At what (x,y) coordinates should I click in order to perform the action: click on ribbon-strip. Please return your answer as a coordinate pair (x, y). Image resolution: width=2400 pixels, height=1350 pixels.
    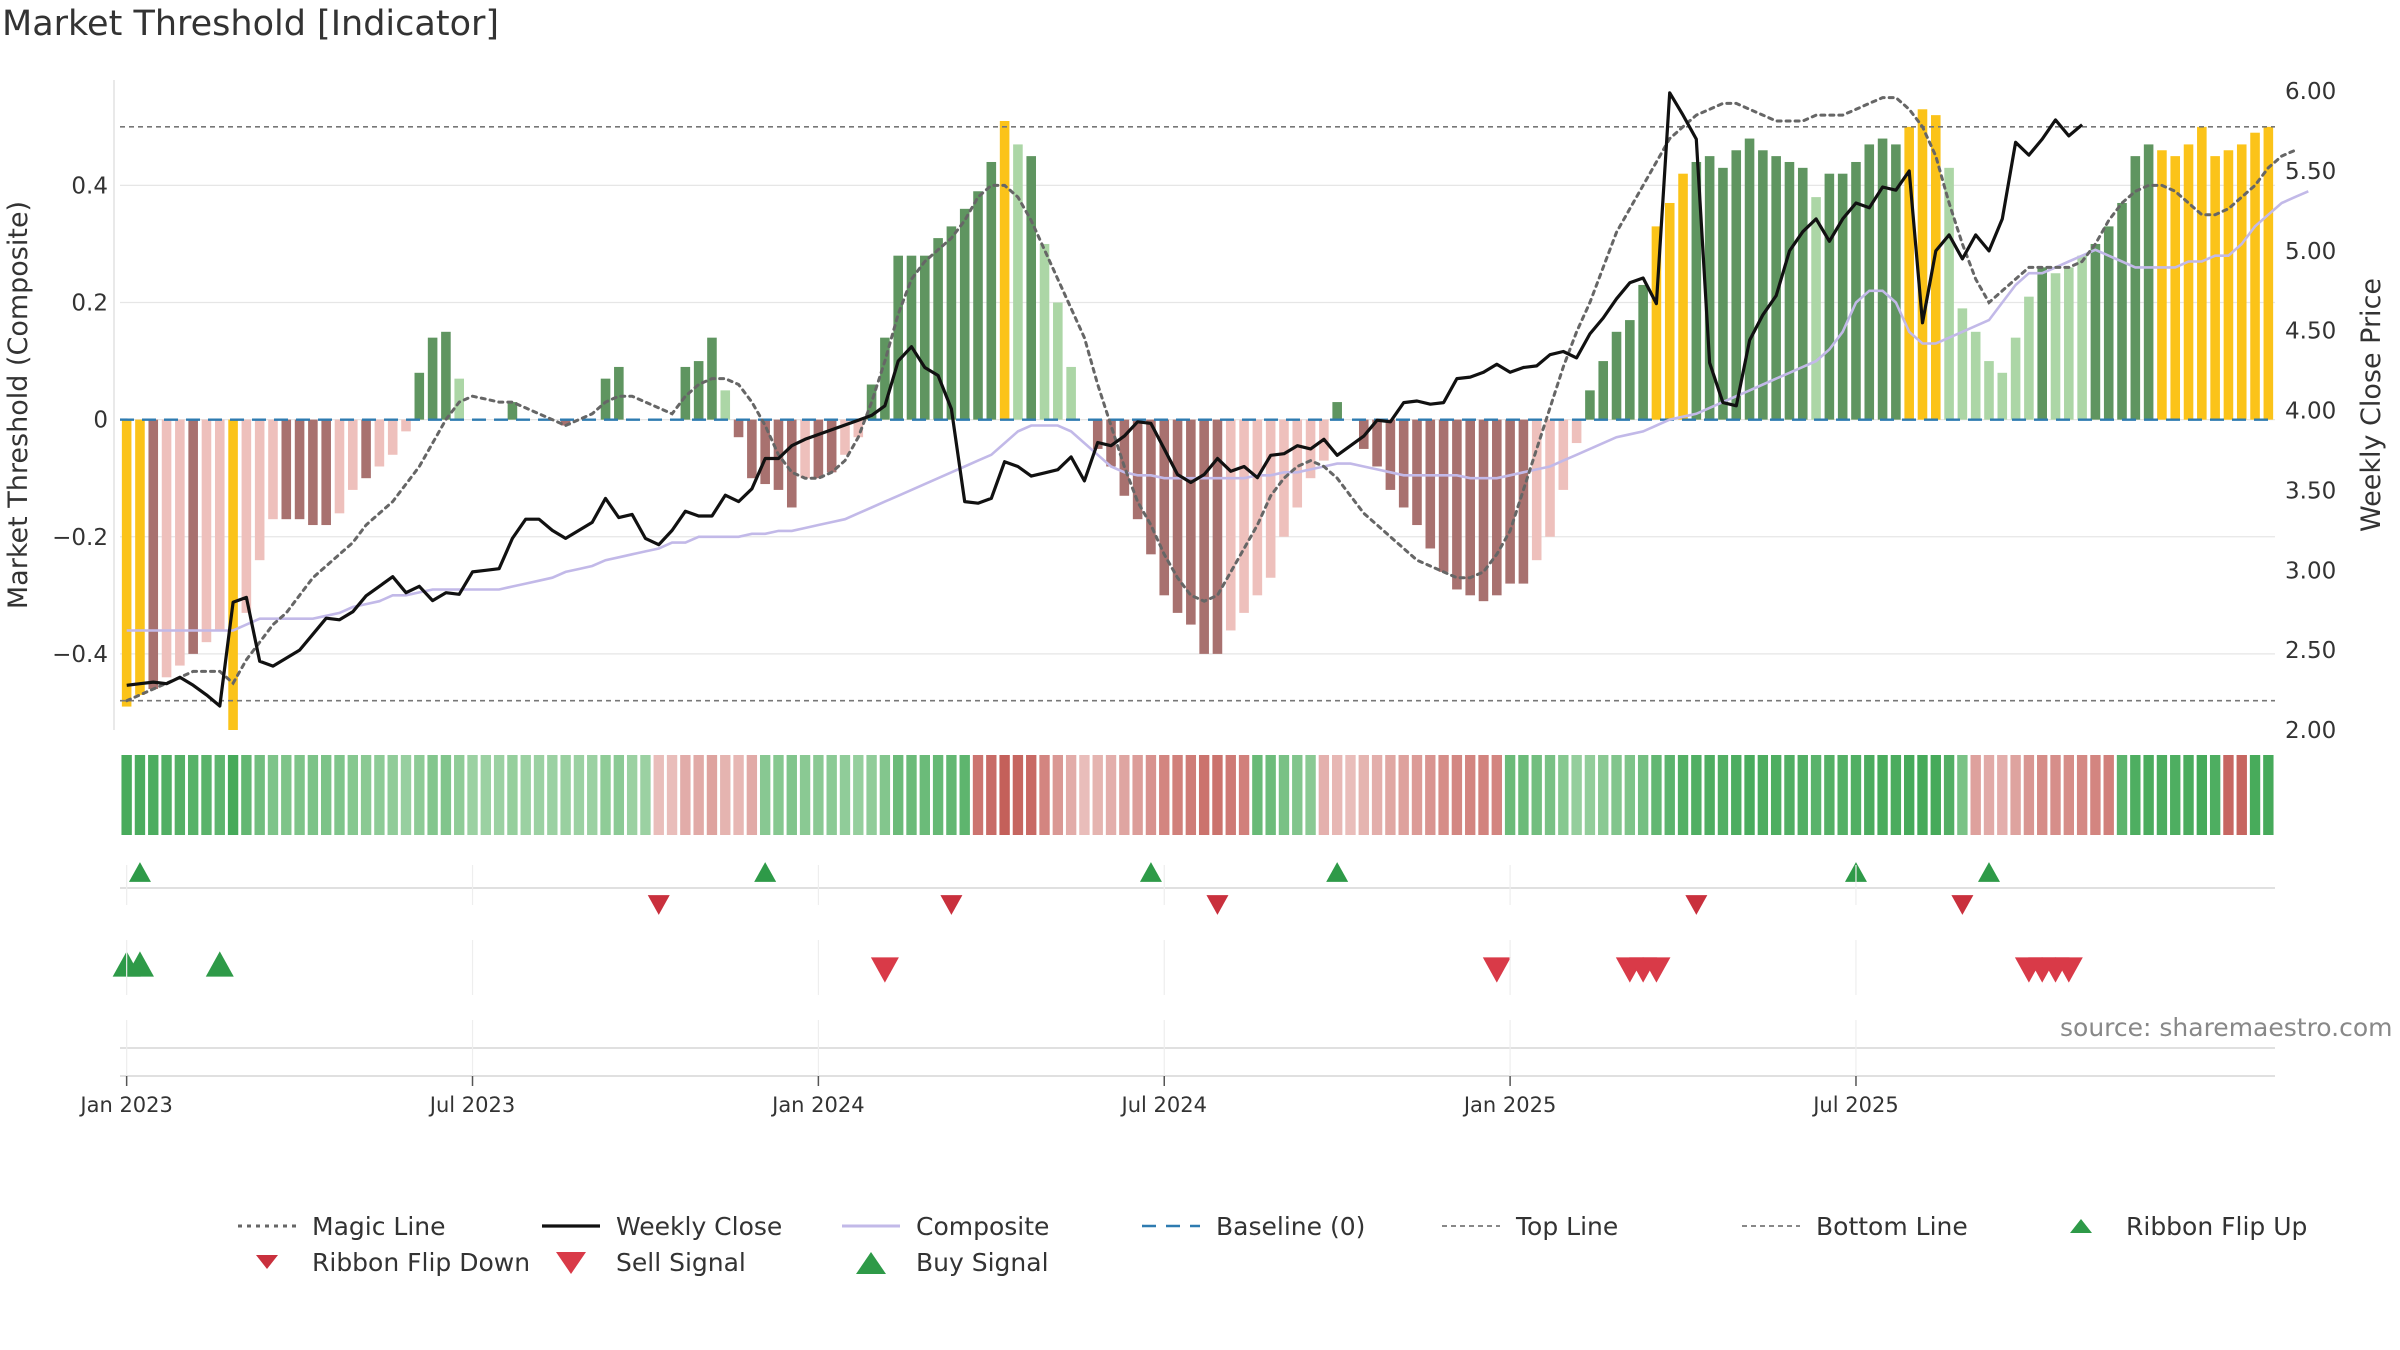
    Looking at the image, I should click on (1197, 795).